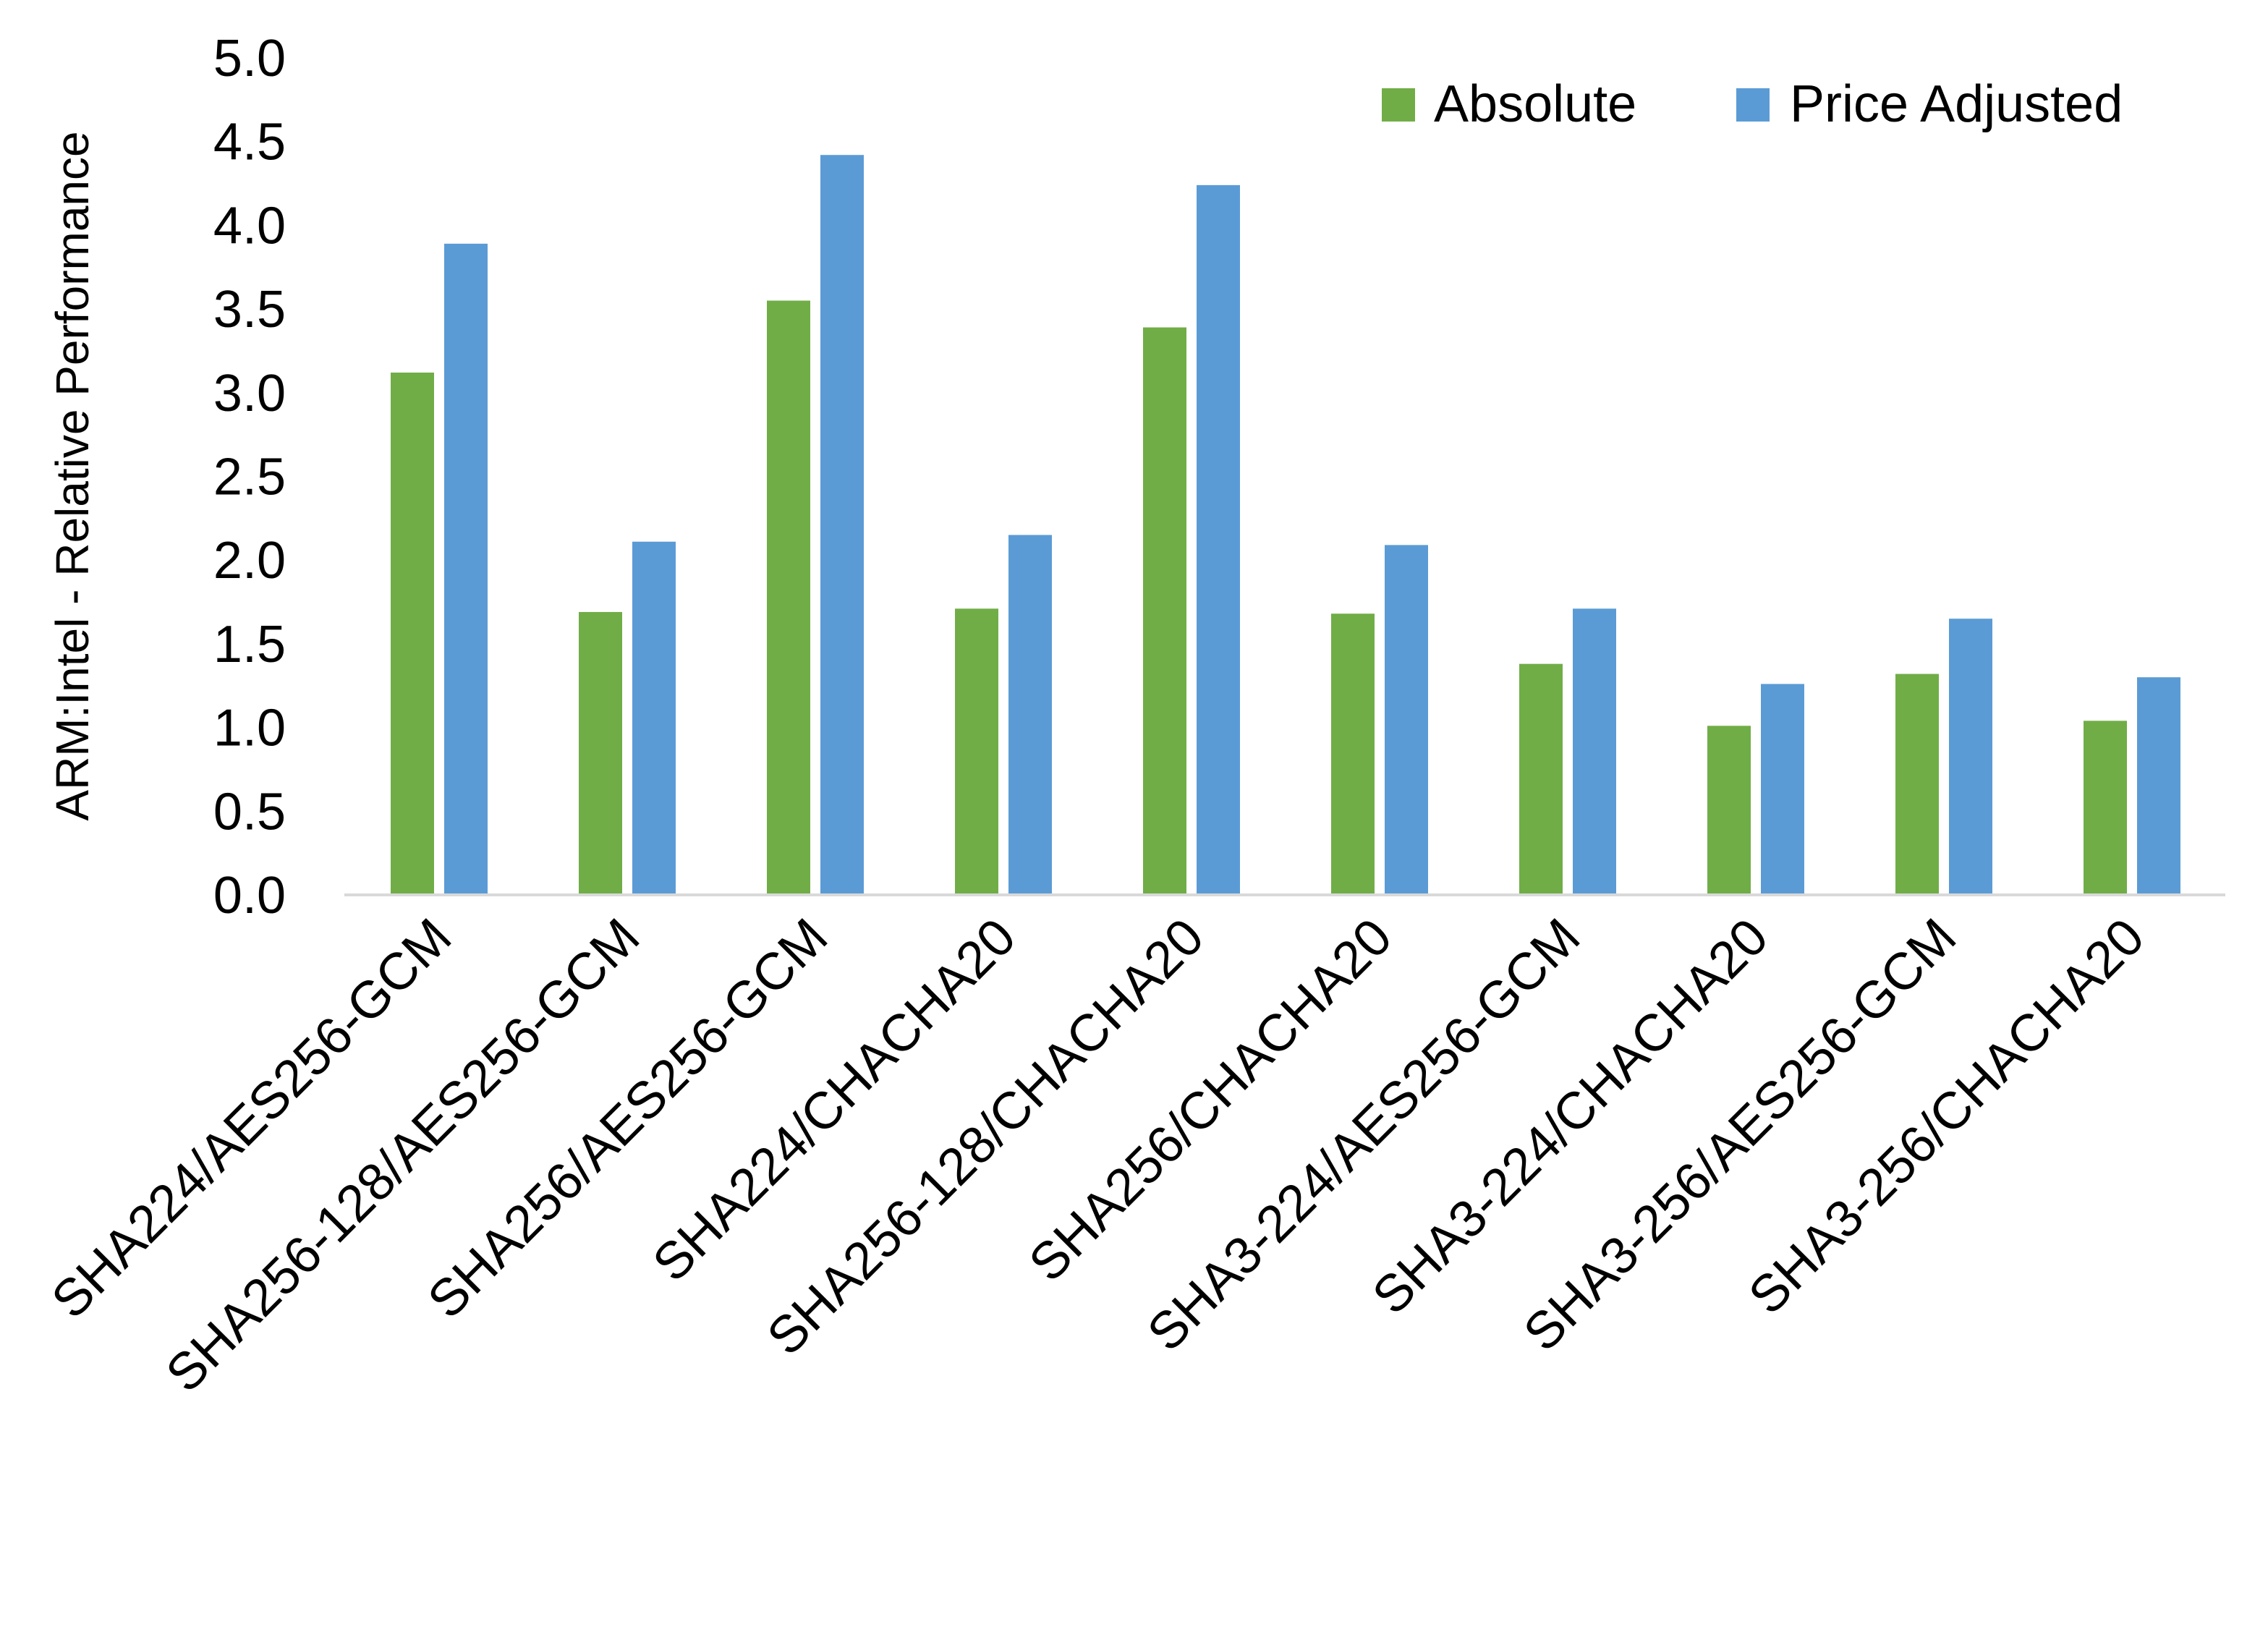  I want to click on legend-label-absolute: Absolute, so click(1535, 104).